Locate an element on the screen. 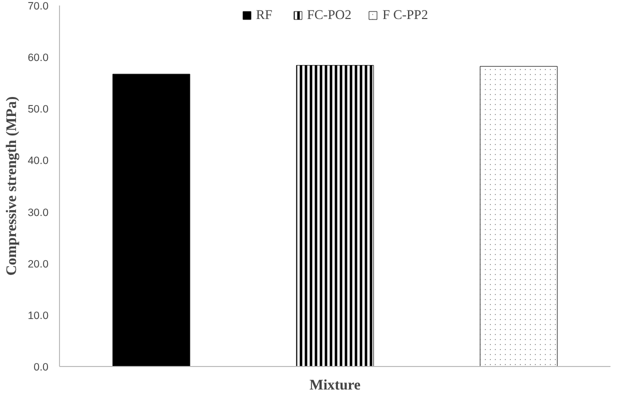  y-tick-label: 50.0 is located at coordinates (38, 110).